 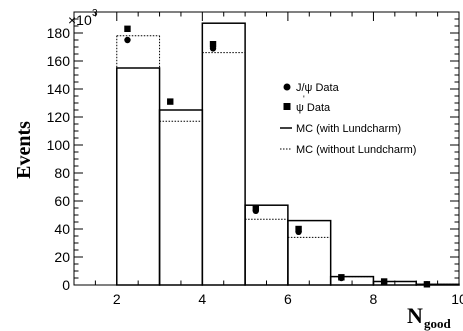 What do you see at coordinates (80, 20) in the screenshot?
I see `y-multiplier-base: ×10` at bounding box center [80, 20].